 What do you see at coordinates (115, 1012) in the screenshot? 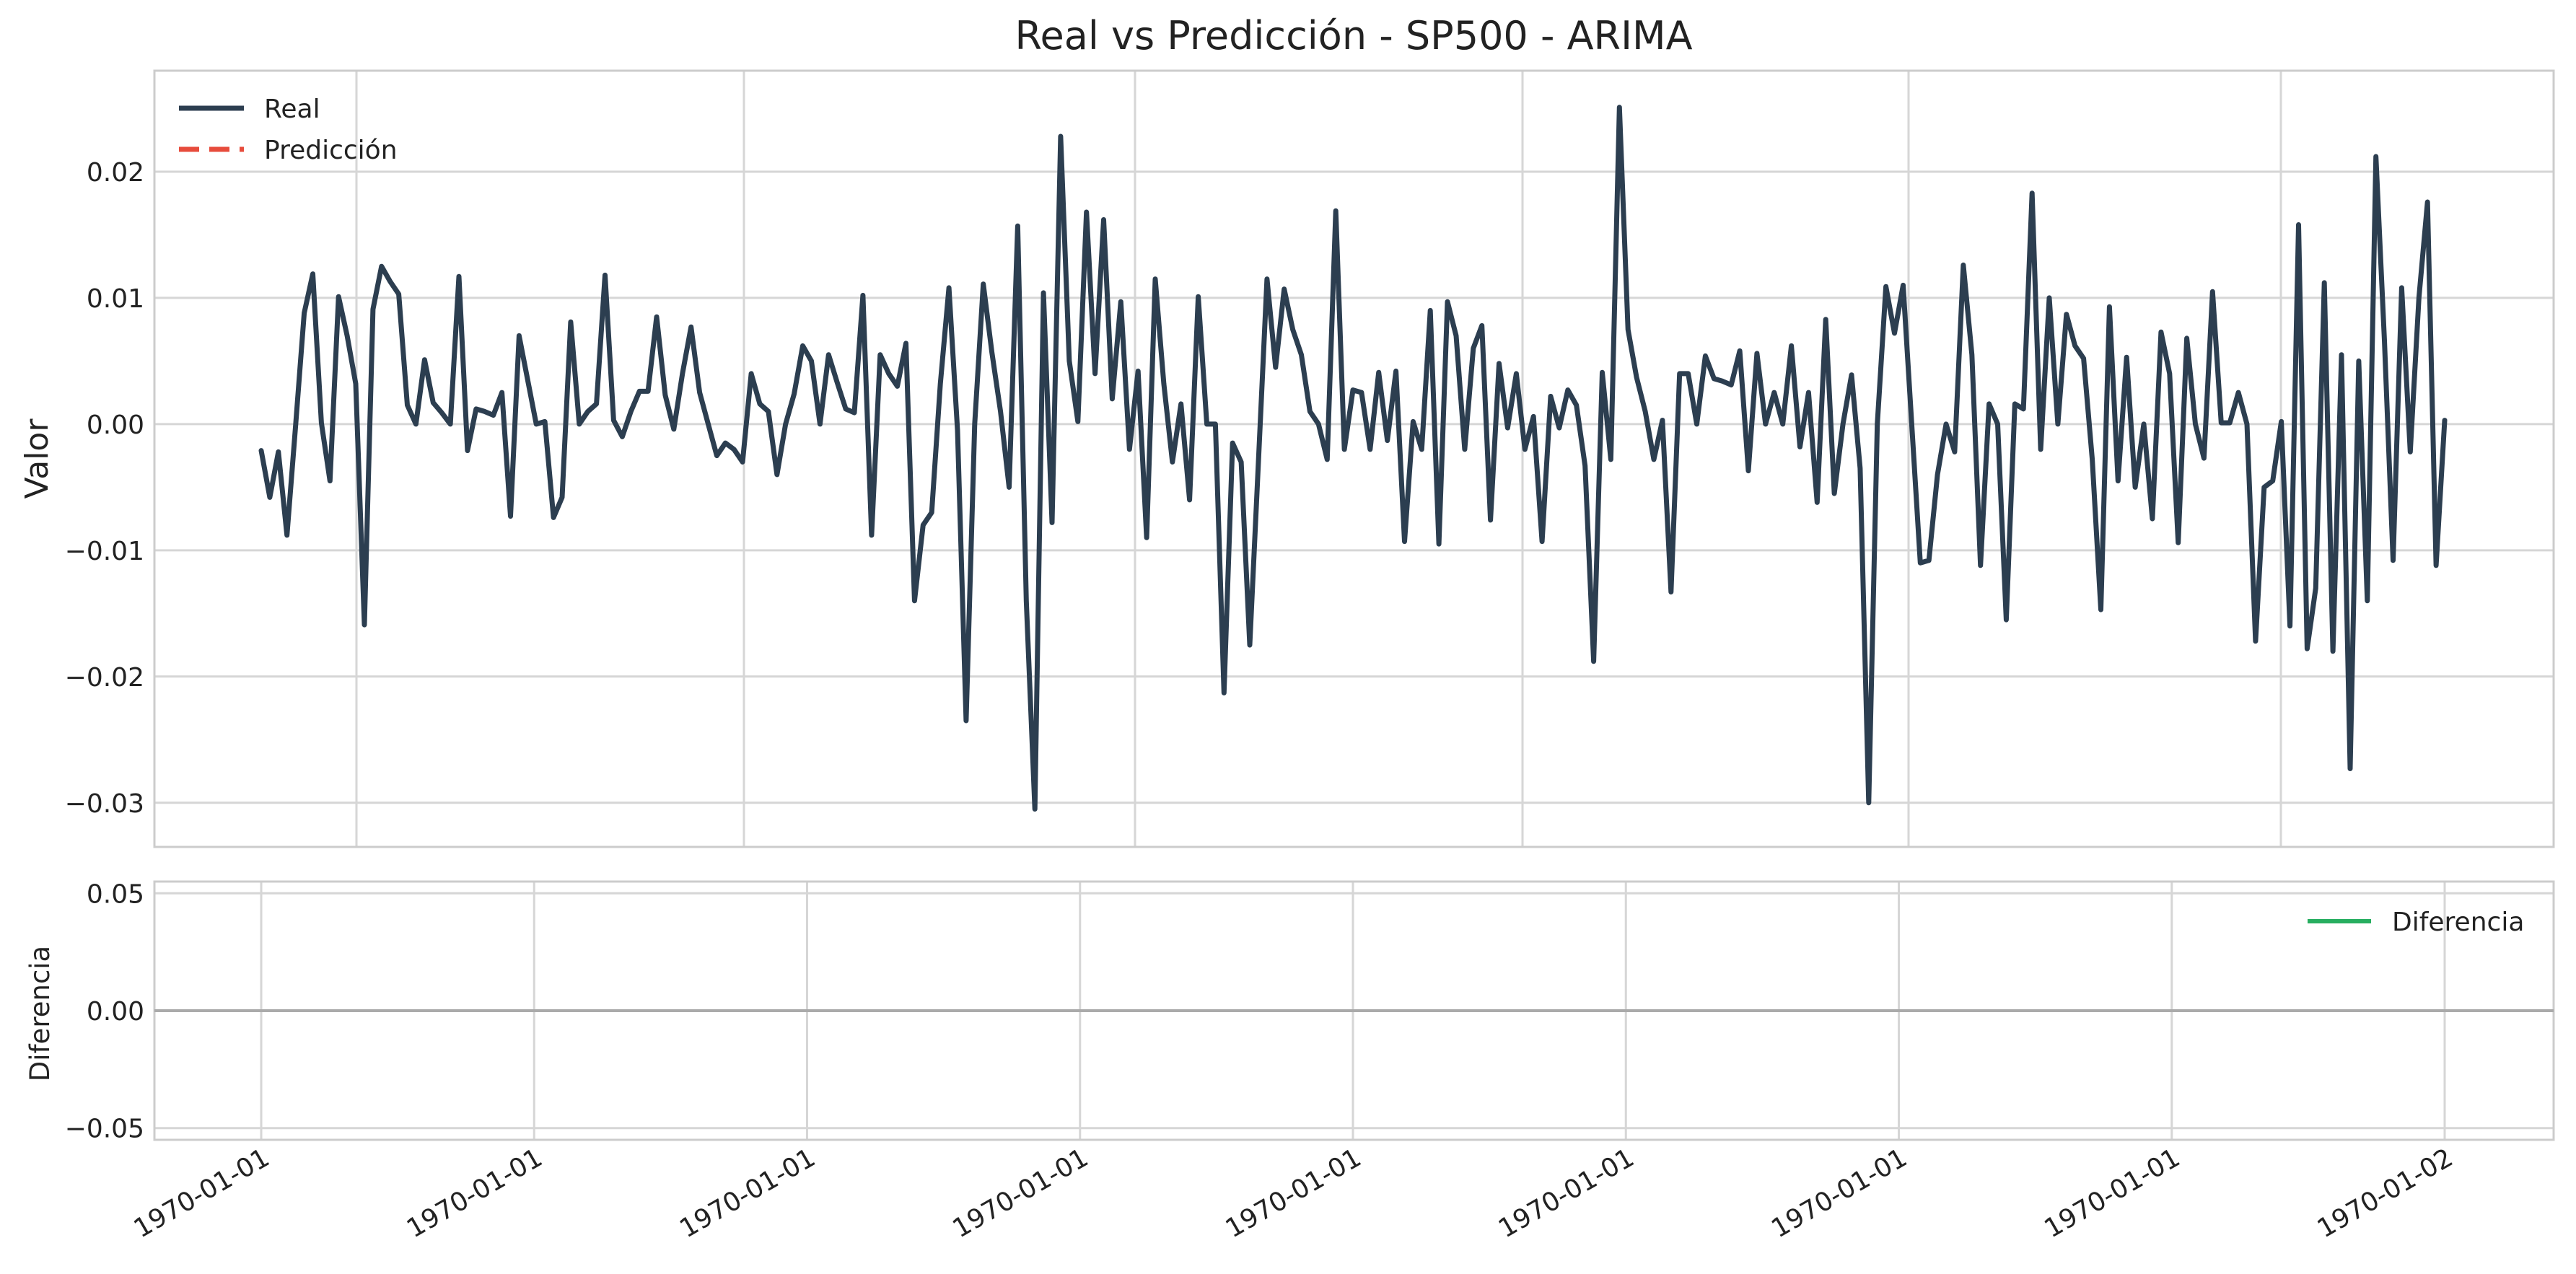
I see `bottom-y-tick-label: 0.00` at bounding box center [115, 1012].